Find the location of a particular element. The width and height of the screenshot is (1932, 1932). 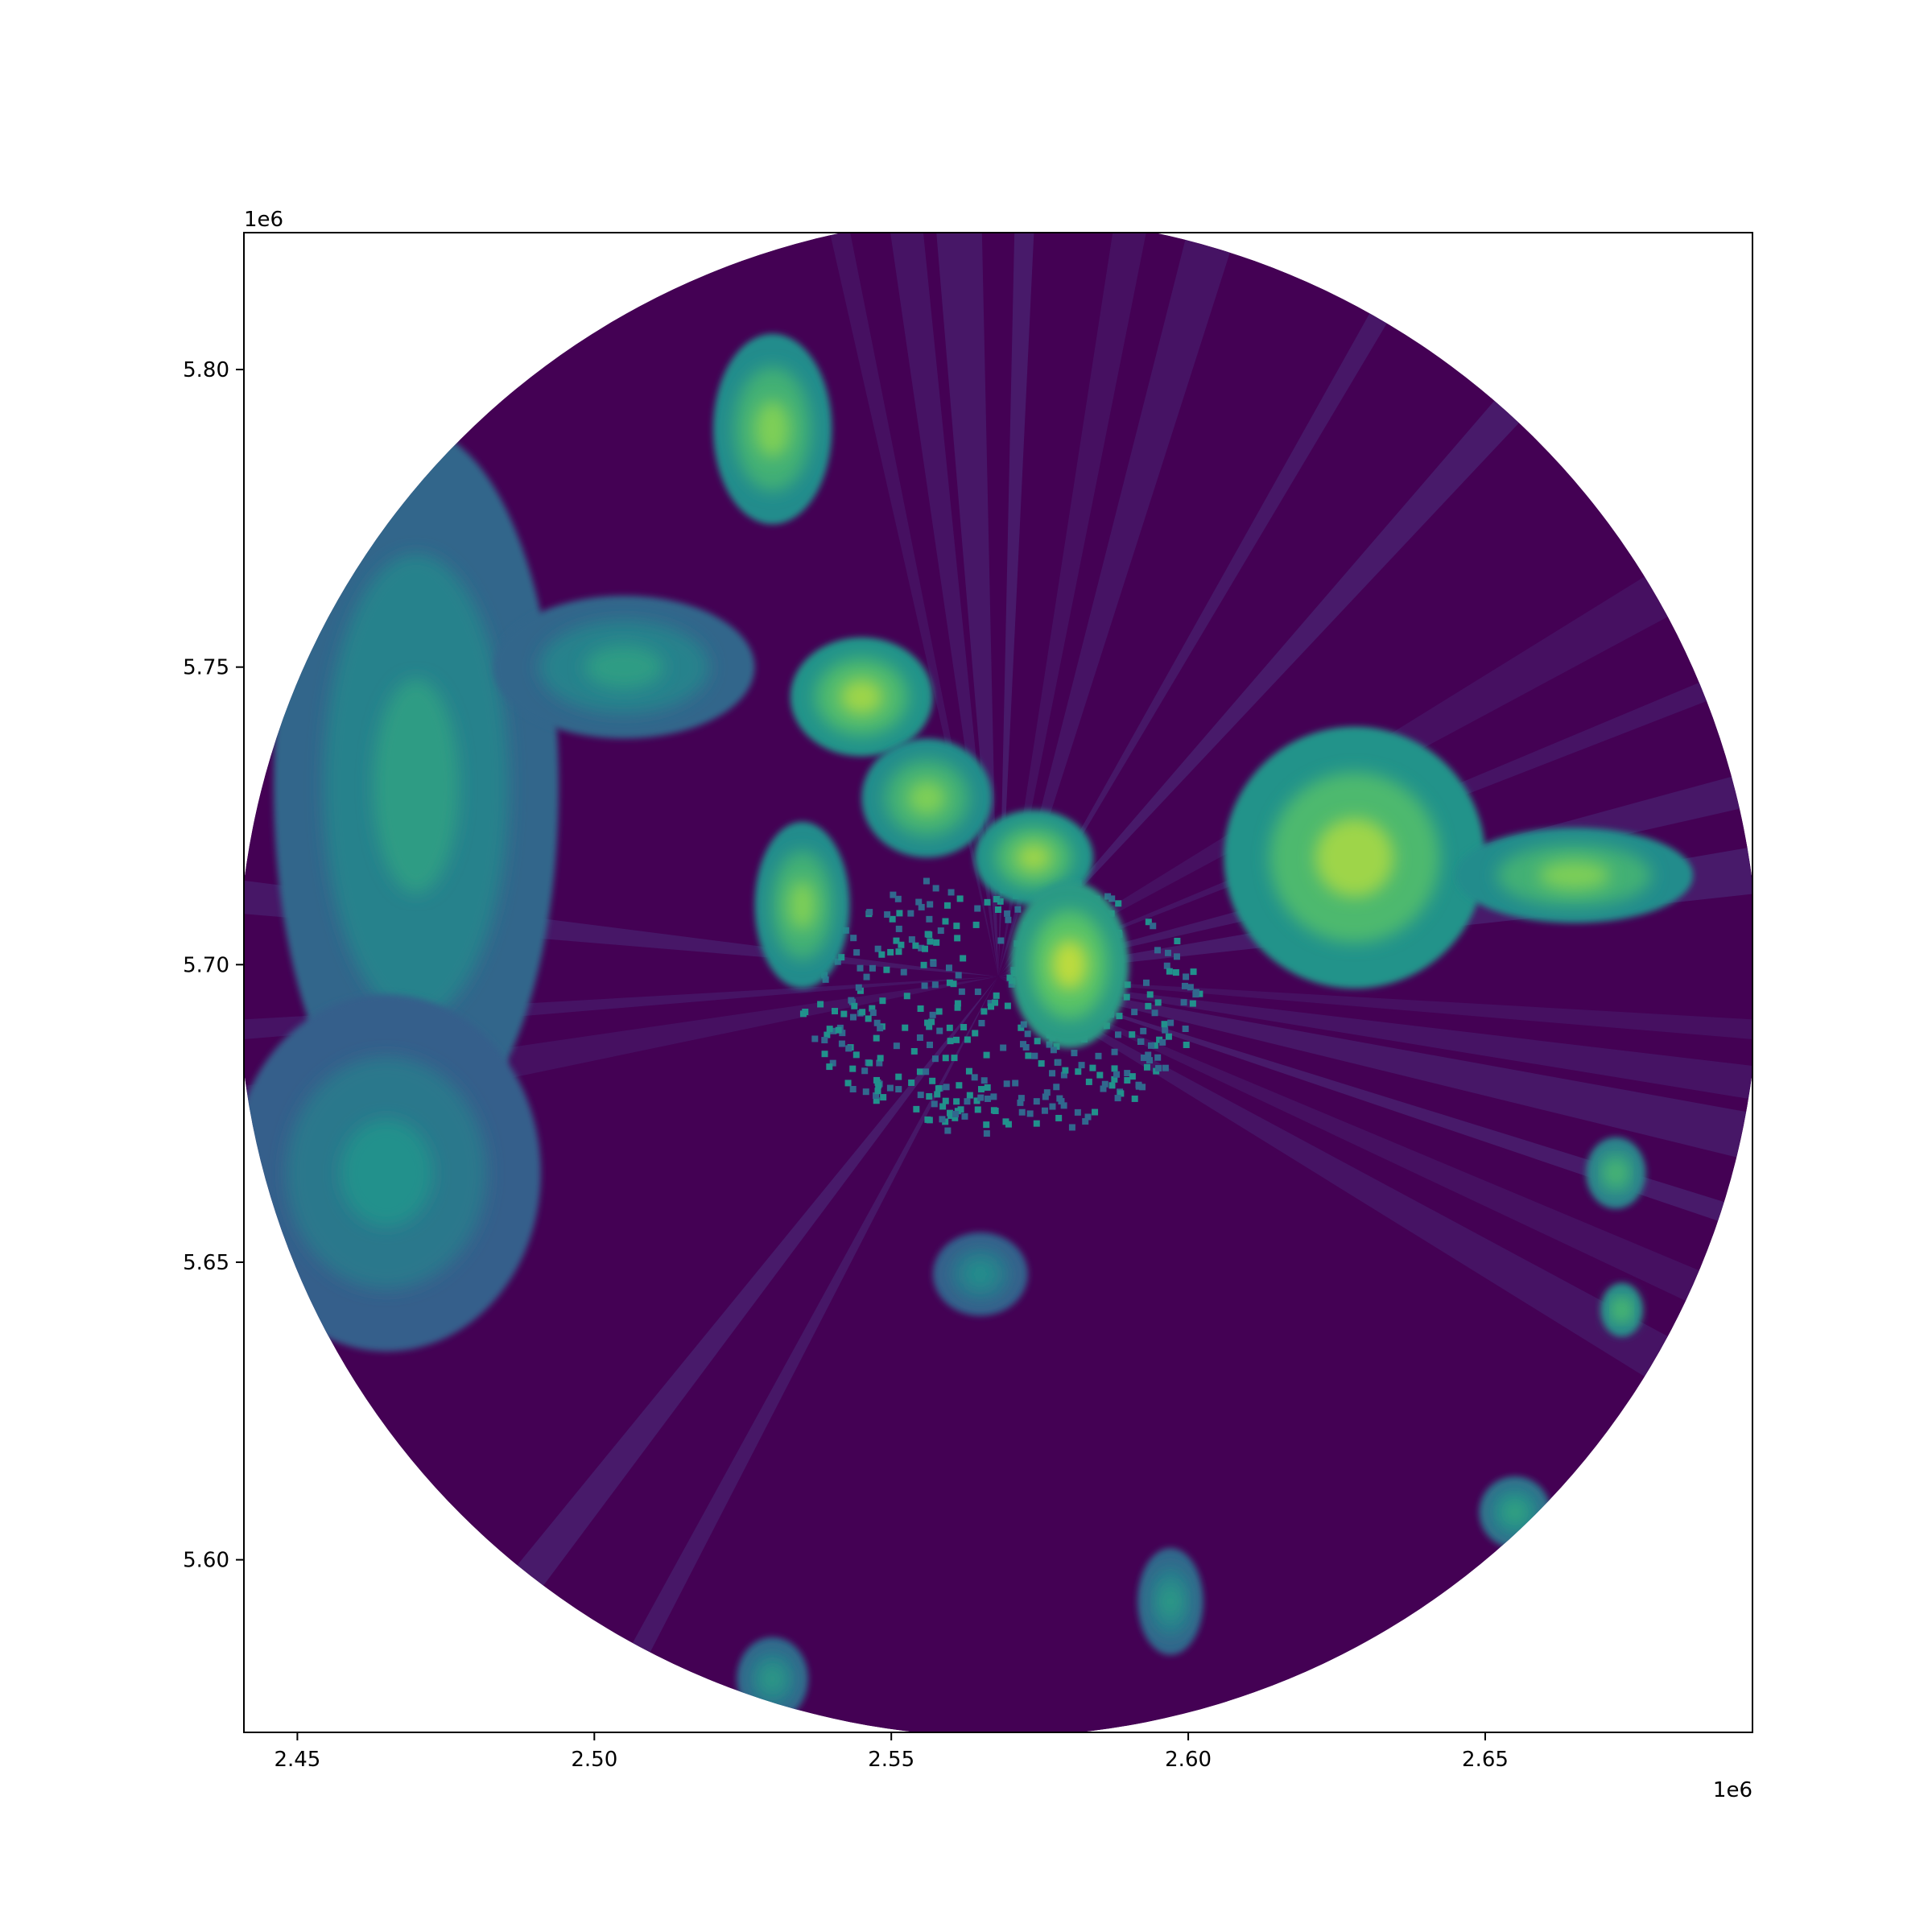

y-offset-label: 1e6 is located at coordinates (263, 220).